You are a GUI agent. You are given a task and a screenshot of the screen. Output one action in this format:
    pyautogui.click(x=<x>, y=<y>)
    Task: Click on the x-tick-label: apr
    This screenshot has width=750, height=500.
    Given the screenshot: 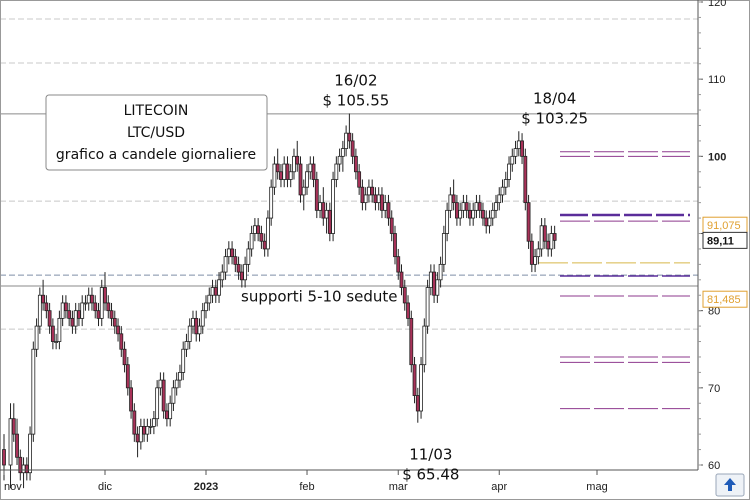 What is the action you would take?
    pyautogui.click(x=499, y=487)
    